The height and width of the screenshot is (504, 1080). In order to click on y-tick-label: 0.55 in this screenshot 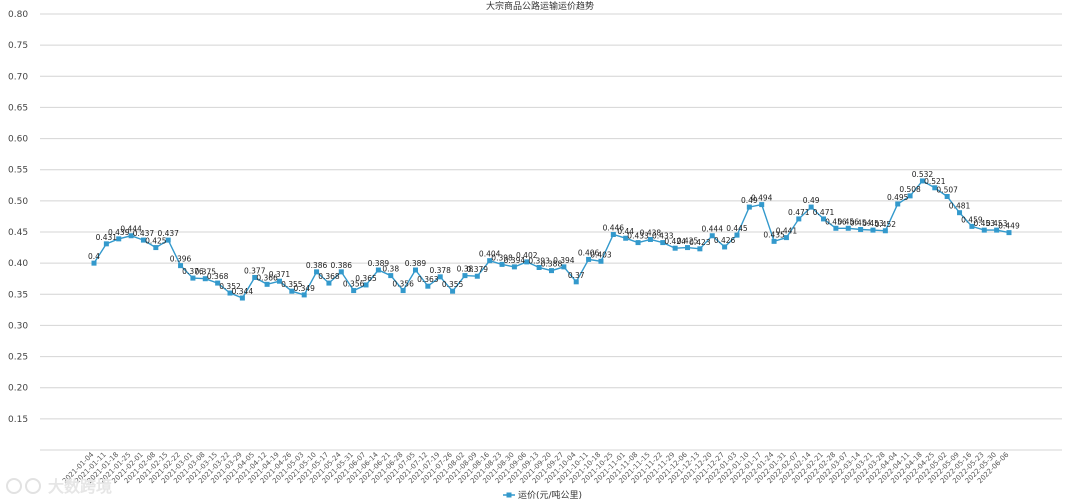, I will do `click(18, 171)`.